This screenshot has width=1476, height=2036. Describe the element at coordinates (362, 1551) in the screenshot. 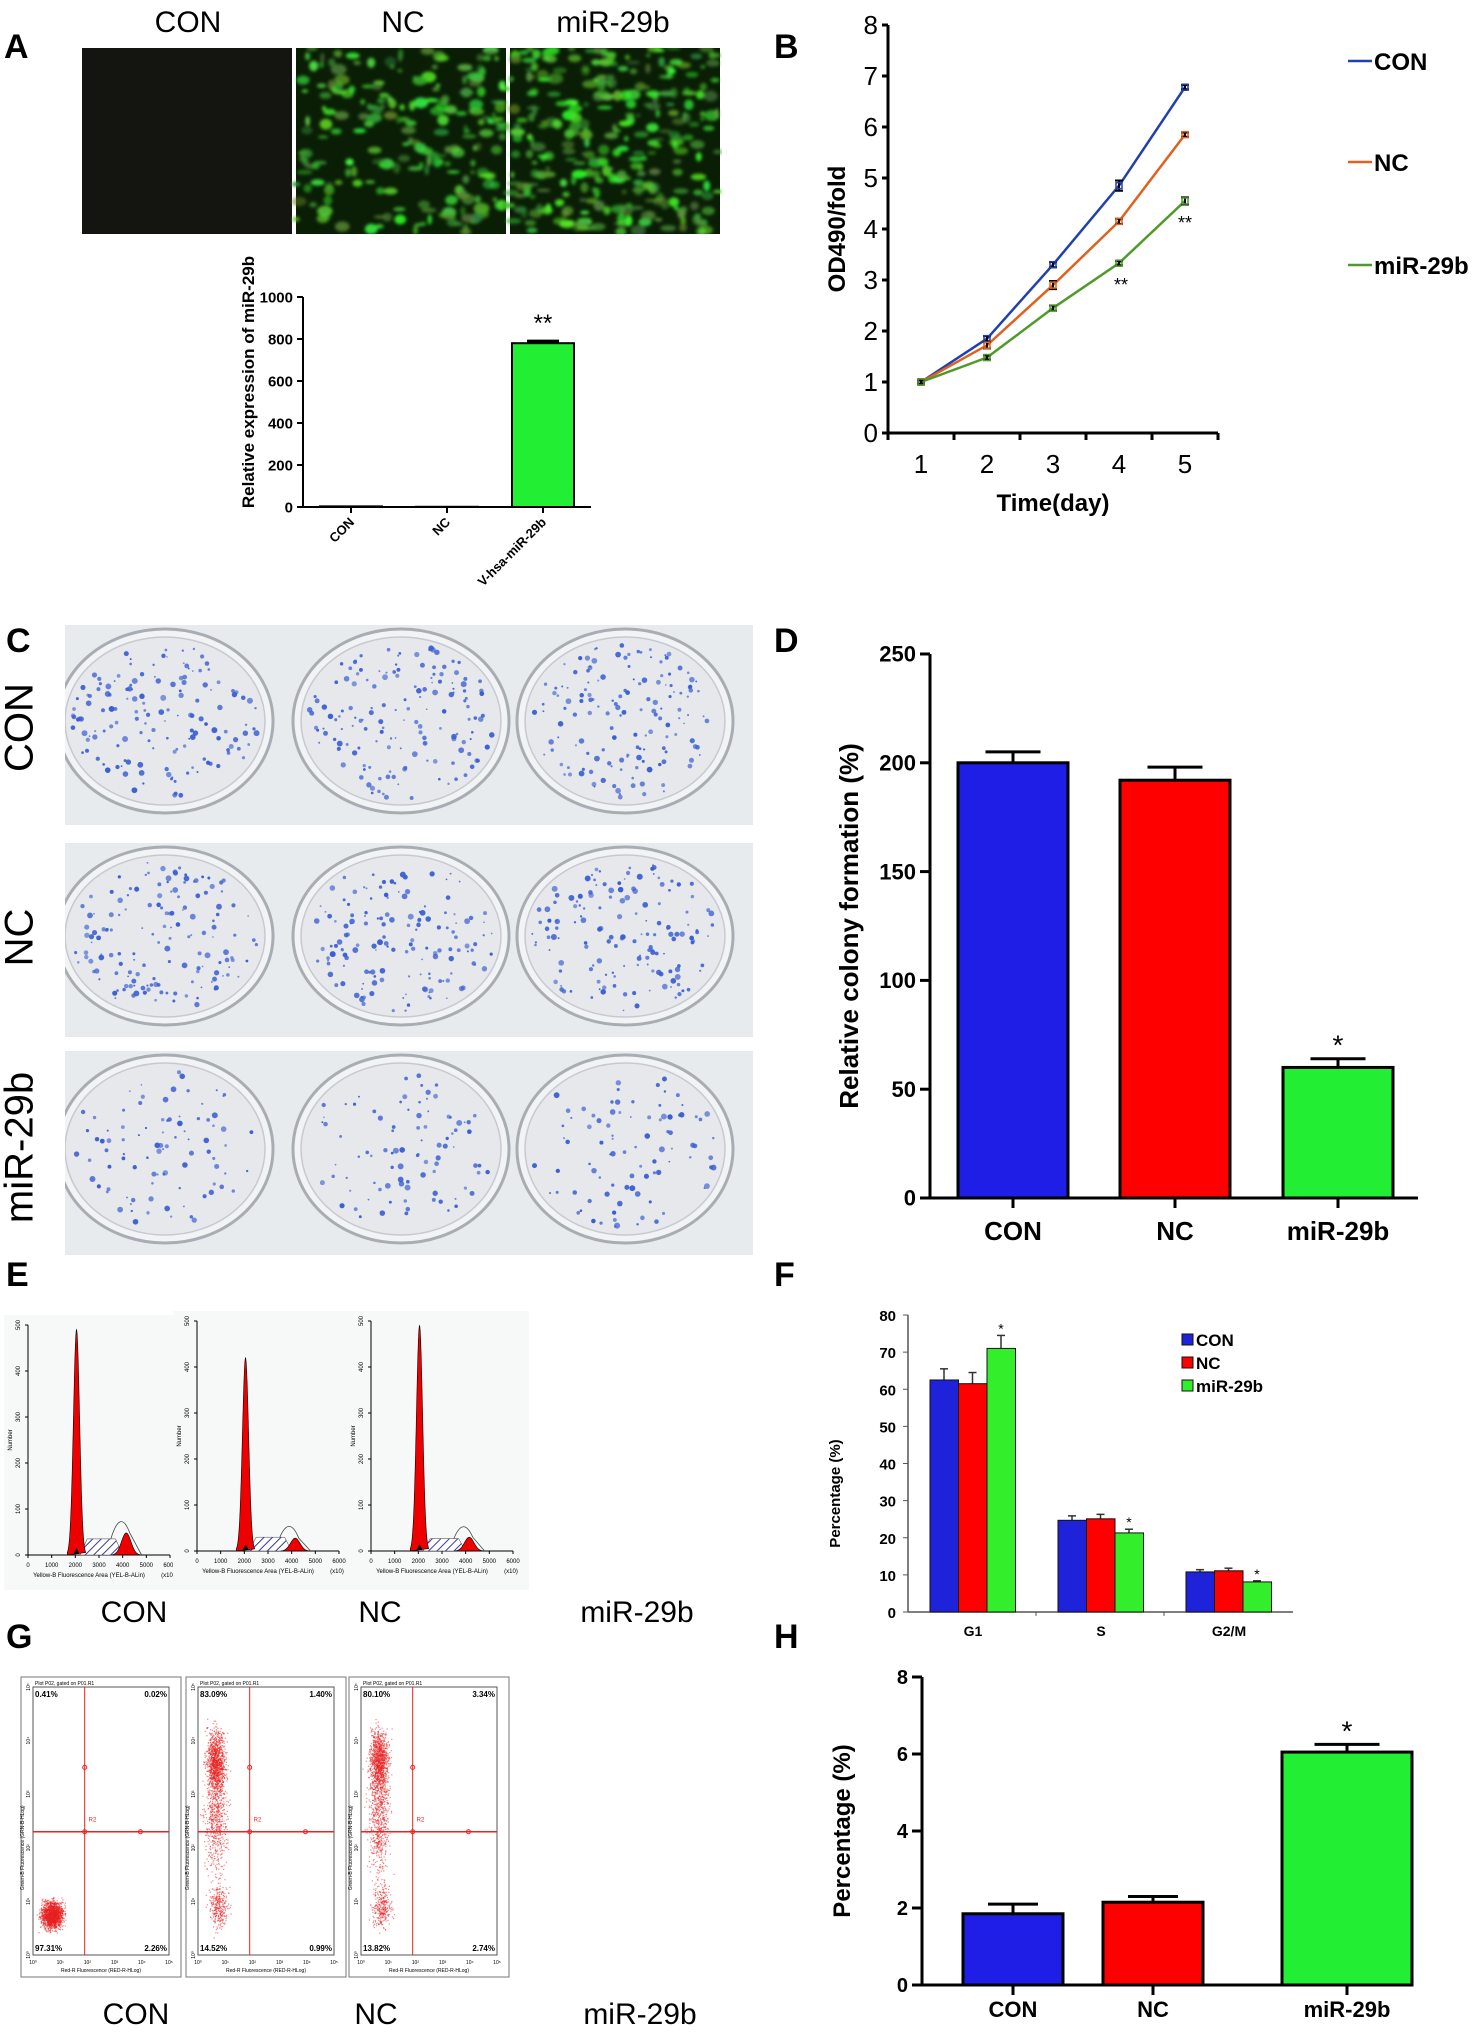

I see `e-y-tick-label: 0` at that location.